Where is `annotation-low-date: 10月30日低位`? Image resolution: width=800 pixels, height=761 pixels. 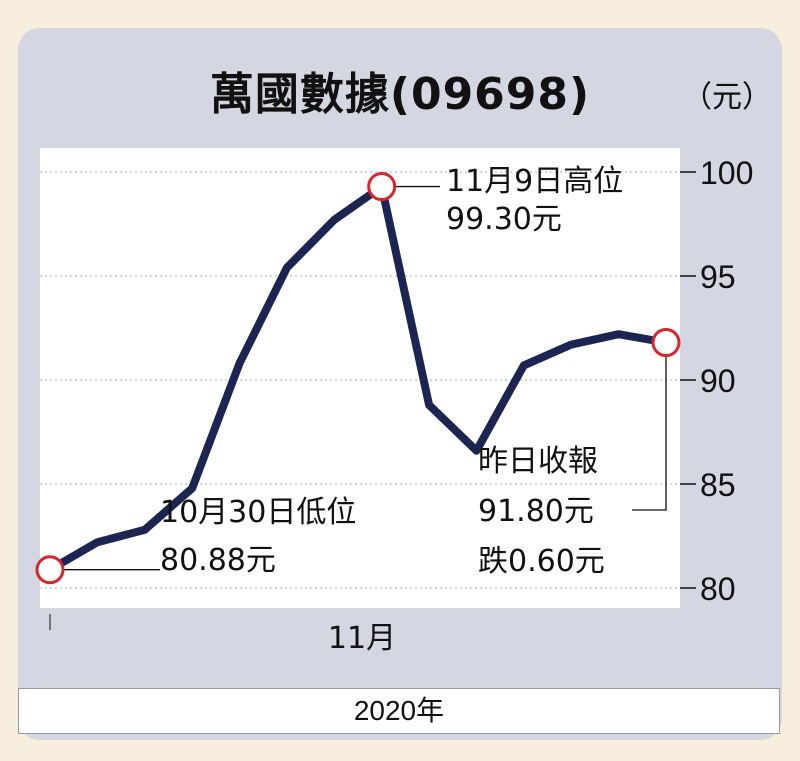 annotation-low-date: 10月30日低位 is located at coordinates (258, 512).